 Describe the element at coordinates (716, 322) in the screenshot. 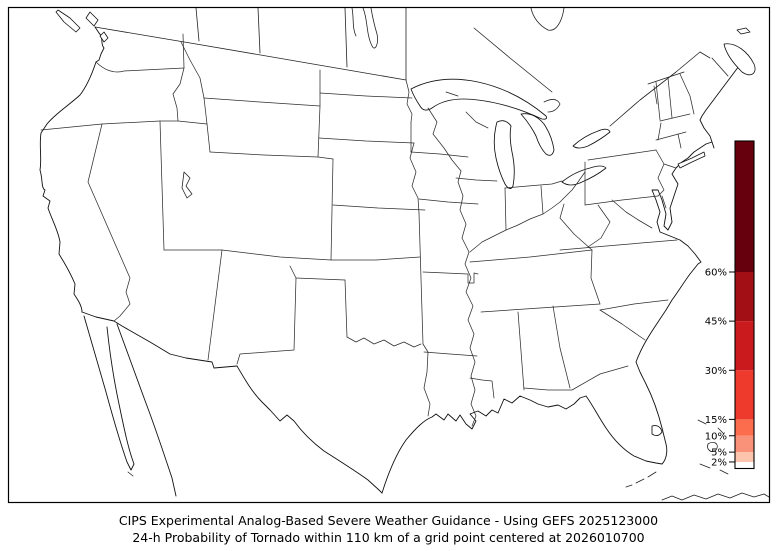

I see `colorbar-tick-label: 45%` at that location.